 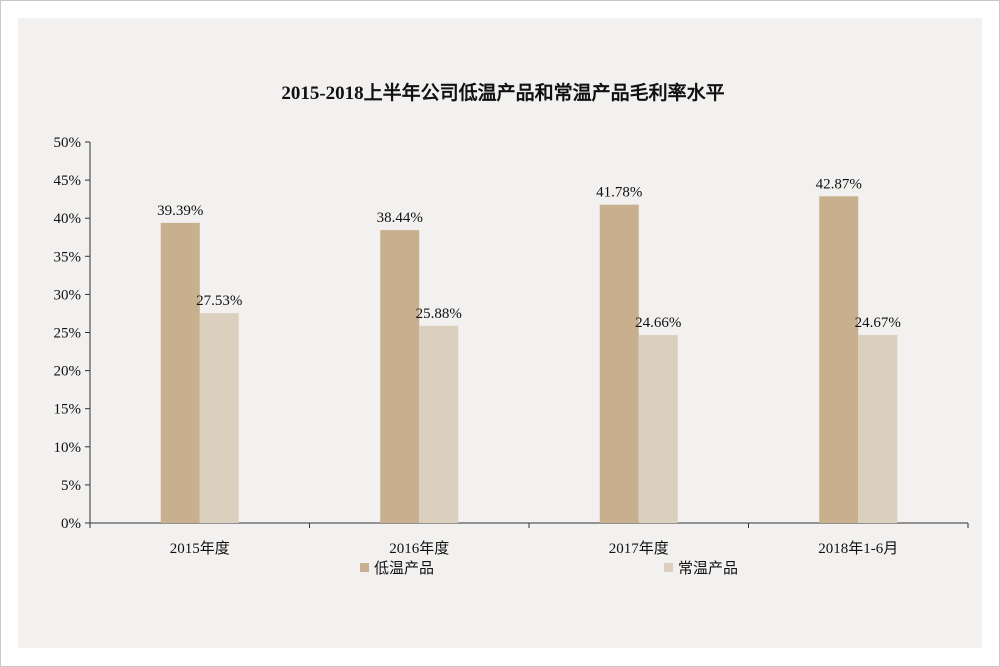 I want to click on data-label-low-temp: 38.44%, so click(x=400, y=218).